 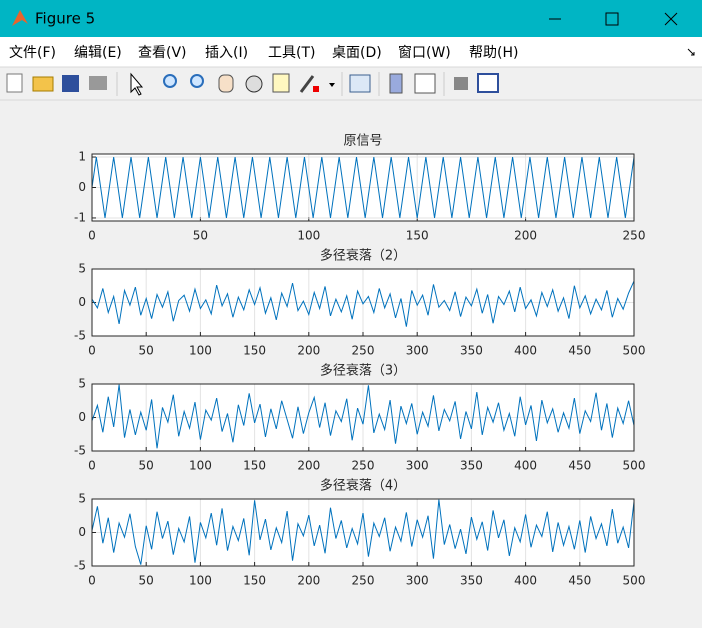 I want to click on menu-bar, so click(x=351, y=52).